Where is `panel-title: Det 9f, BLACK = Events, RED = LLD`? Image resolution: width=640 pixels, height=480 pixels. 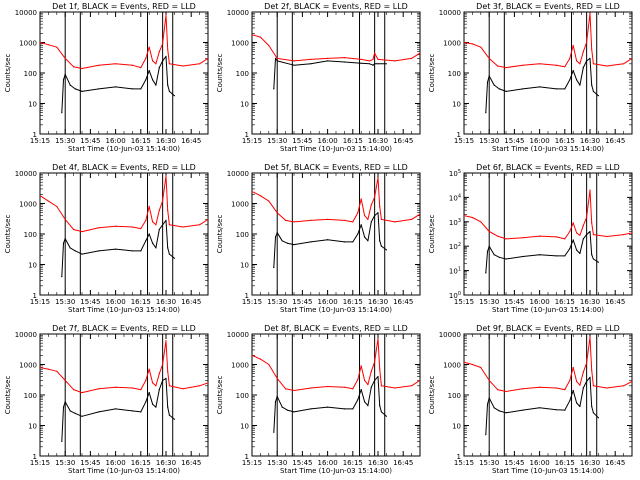
panel-title: Det 9f, BLACK = Events, RED = LLD is located at coordinates (548, 328).